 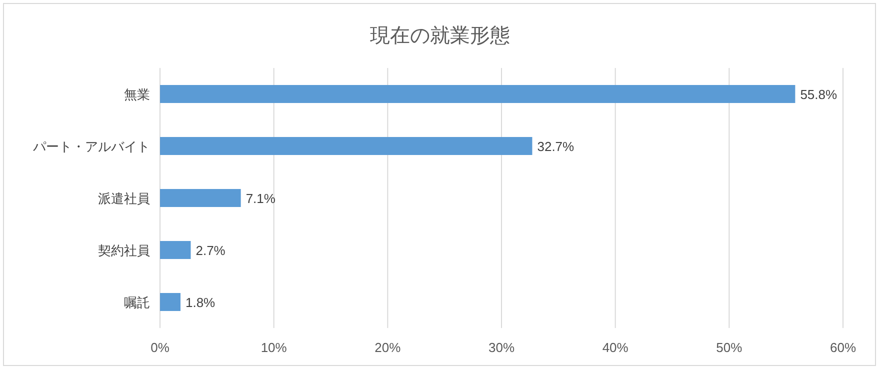 What do you see at coordinates (819, 94) in the screenshot?
I see `data-label: 55.8%` at bounding box center [819, 94].